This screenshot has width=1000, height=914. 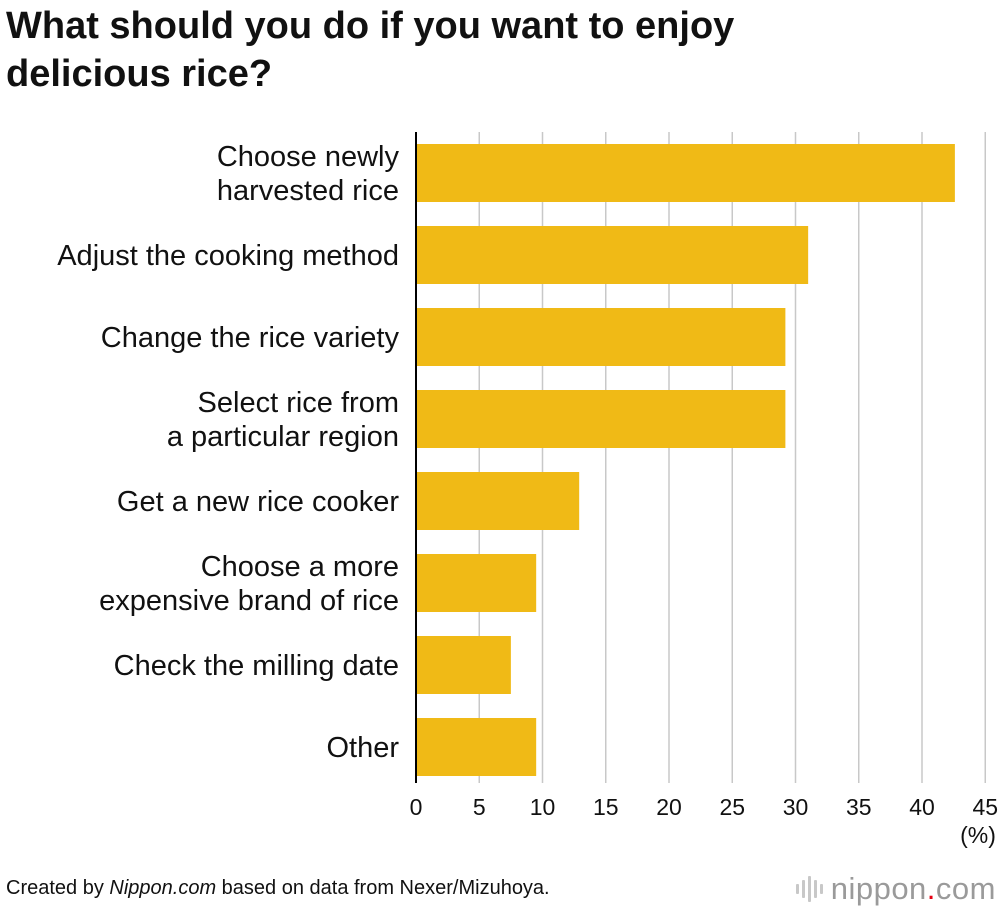 I want to click on x-tick-label: 0, so click(x=416, y=807).